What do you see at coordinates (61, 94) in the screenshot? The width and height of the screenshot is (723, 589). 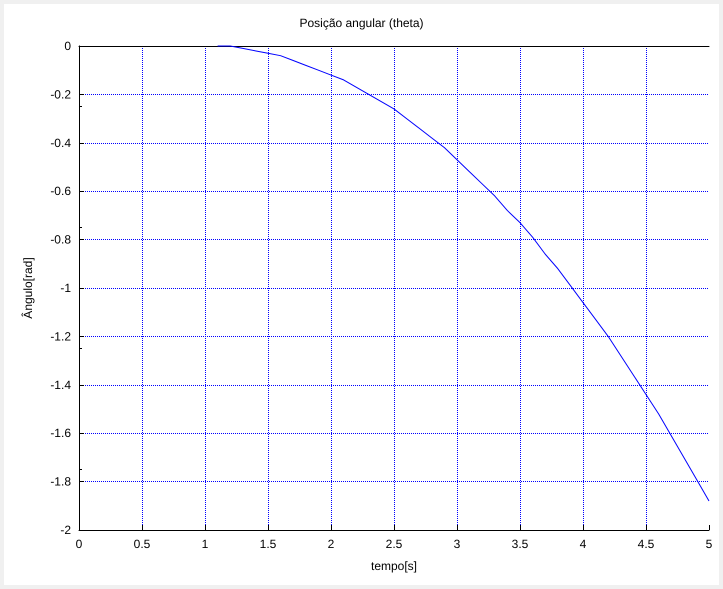 I see `y-tick-label: -0.2` at bounding box center [61, 94].